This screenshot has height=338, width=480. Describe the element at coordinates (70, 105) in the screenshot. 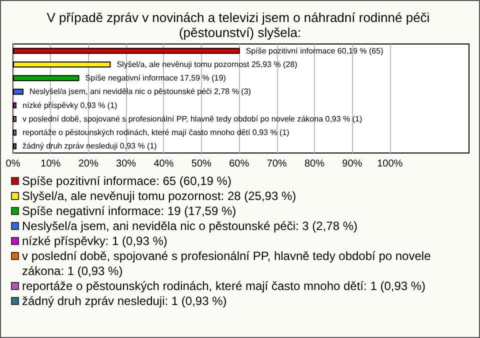

I see `category-label: nízké příspěvky 0,93 % (1)` at that location.